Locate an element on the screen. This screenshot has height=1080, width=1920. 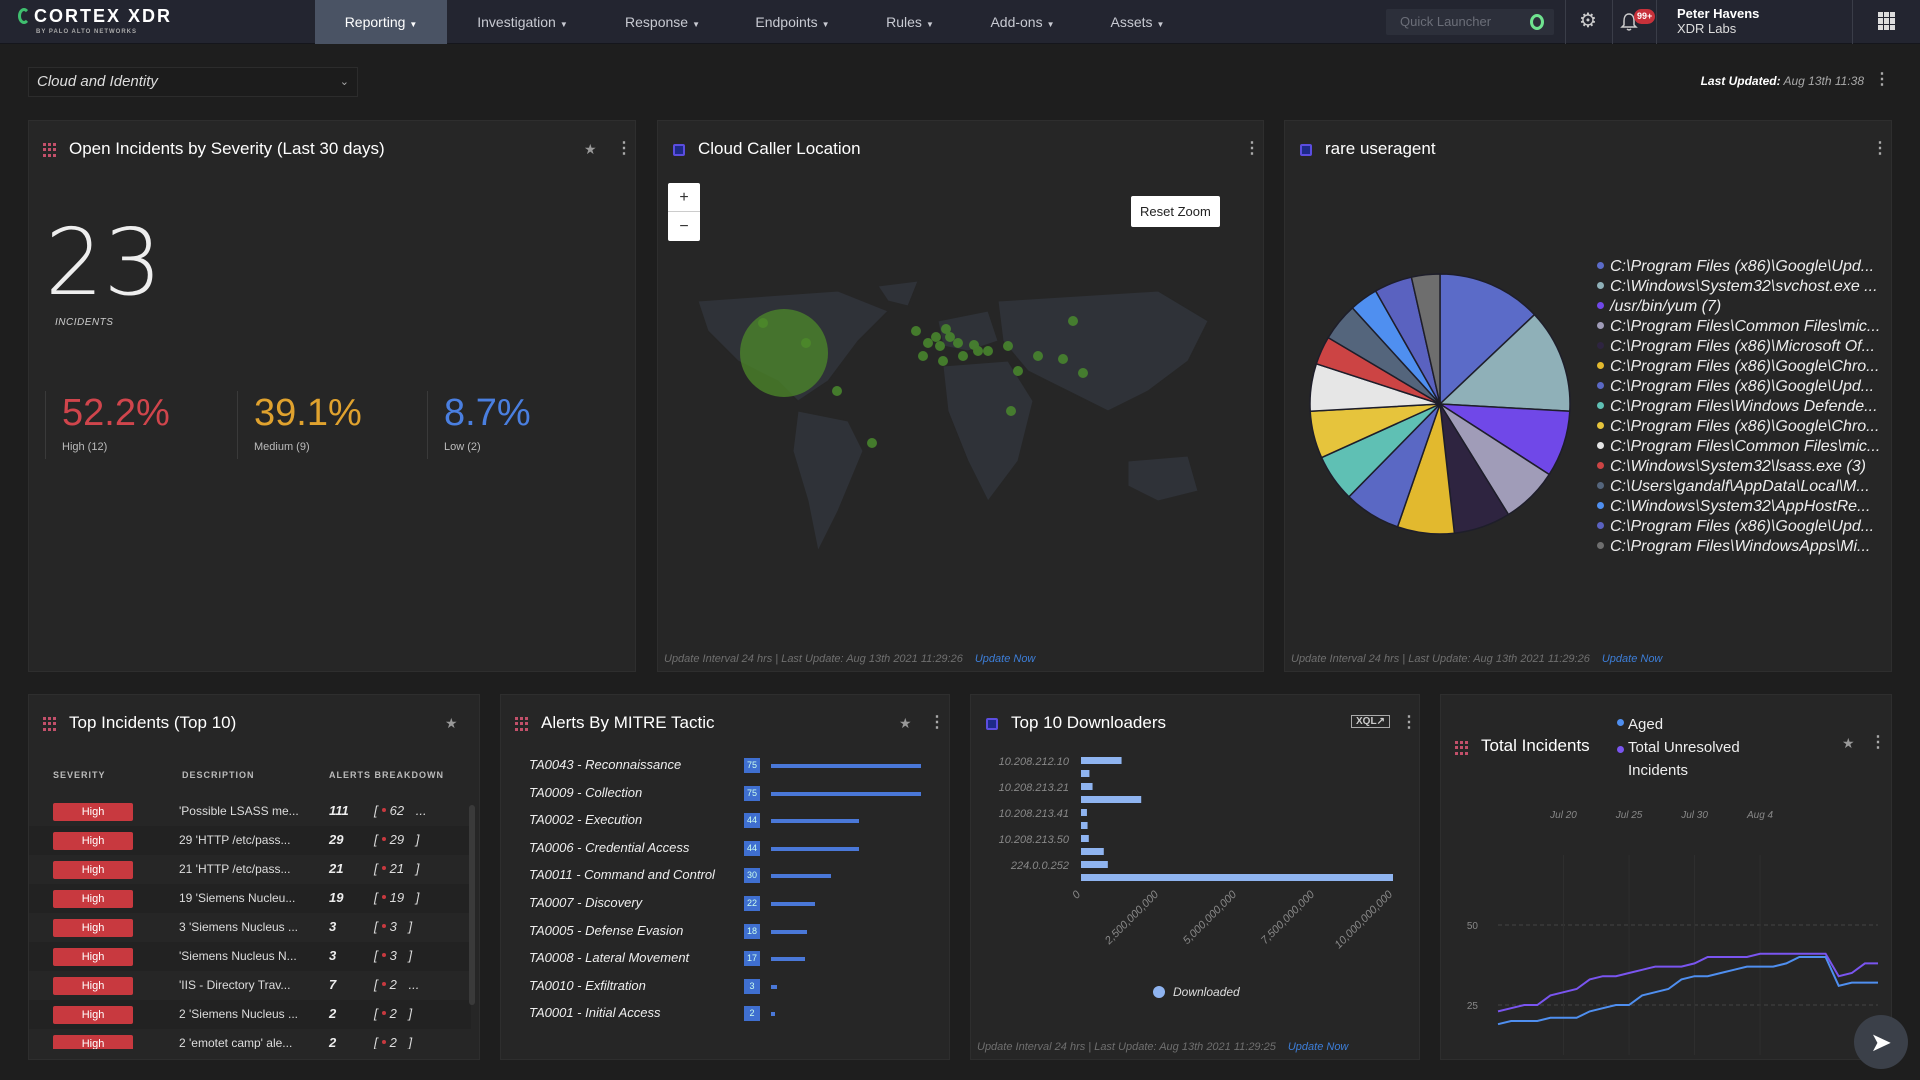
table-row: High 2 'Siemens Nucleus ... 2 [2 ] is located at coordinates (250, 1014).